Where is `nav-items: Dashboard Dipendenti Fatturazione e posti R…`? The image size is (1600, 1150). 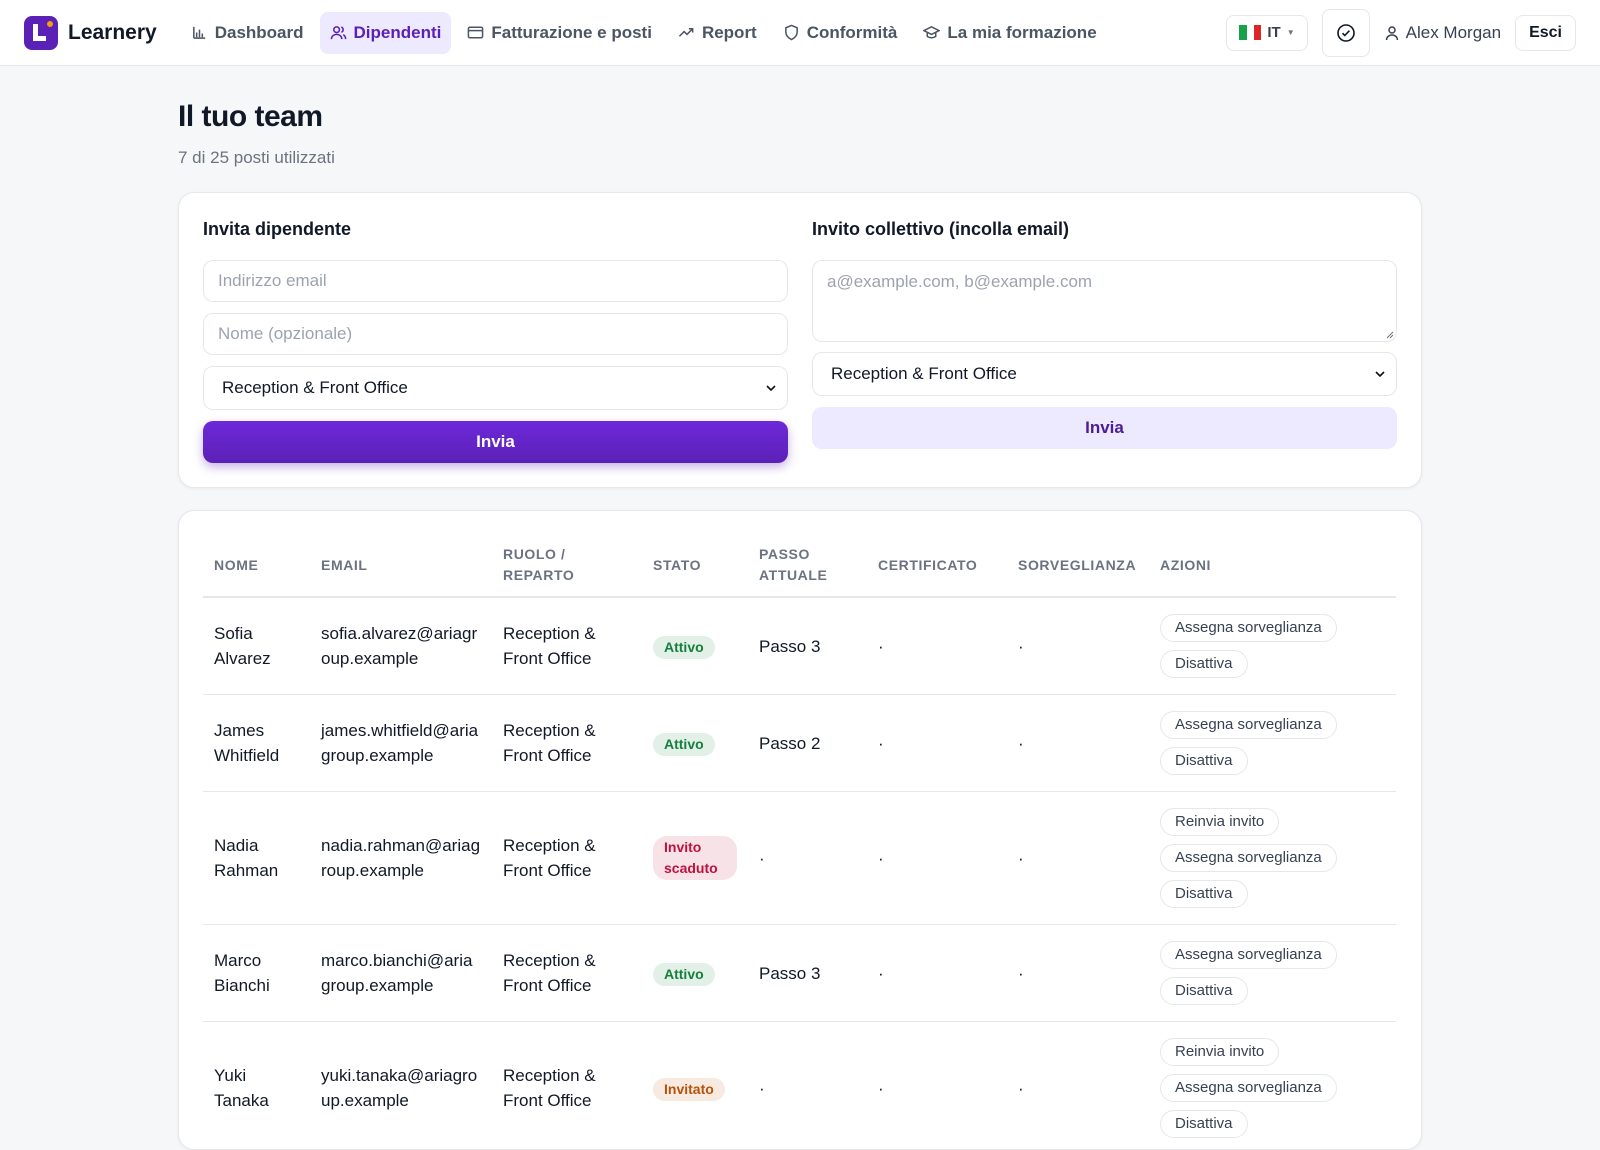 nav-items: Dashboard Dipendenti Fatturazione e posti R… is located at coordinates (647, 33).